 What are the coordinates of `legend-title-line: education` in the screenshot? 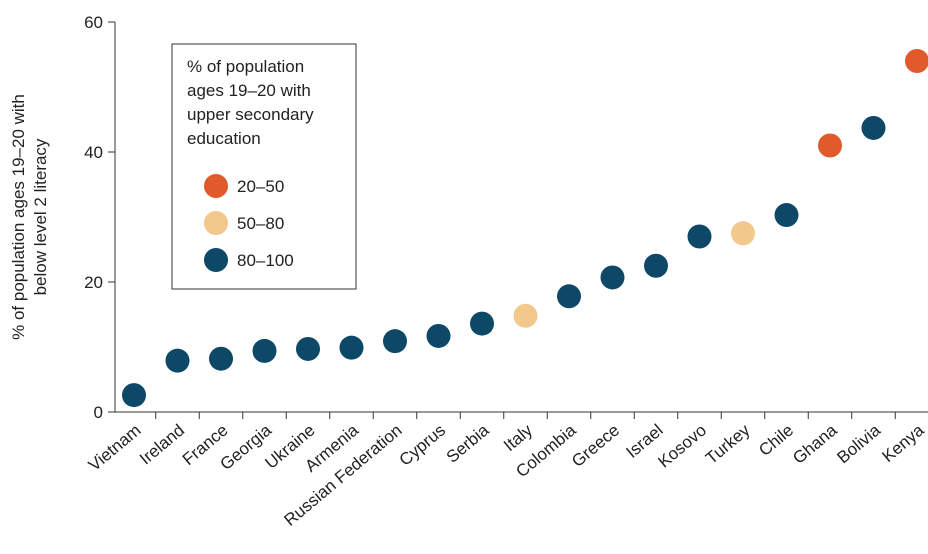 It's located at (224, 138).